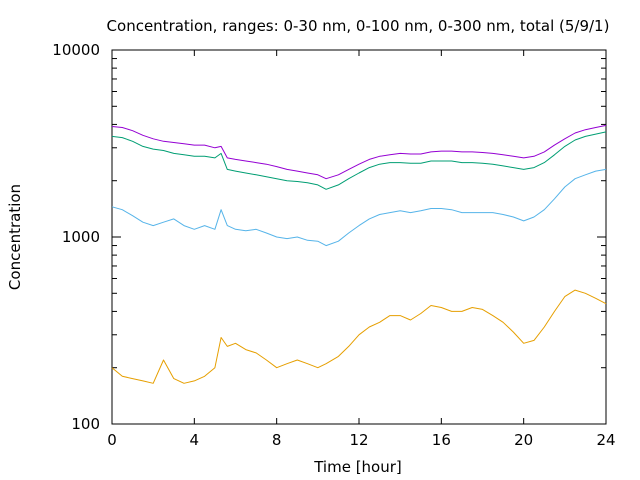 This screenshot has width=640, height=480. What do you see at coordinates (76, 50) in the screenshot?
I see `y-tick-label: 10000` at bounding box center [76, 50].